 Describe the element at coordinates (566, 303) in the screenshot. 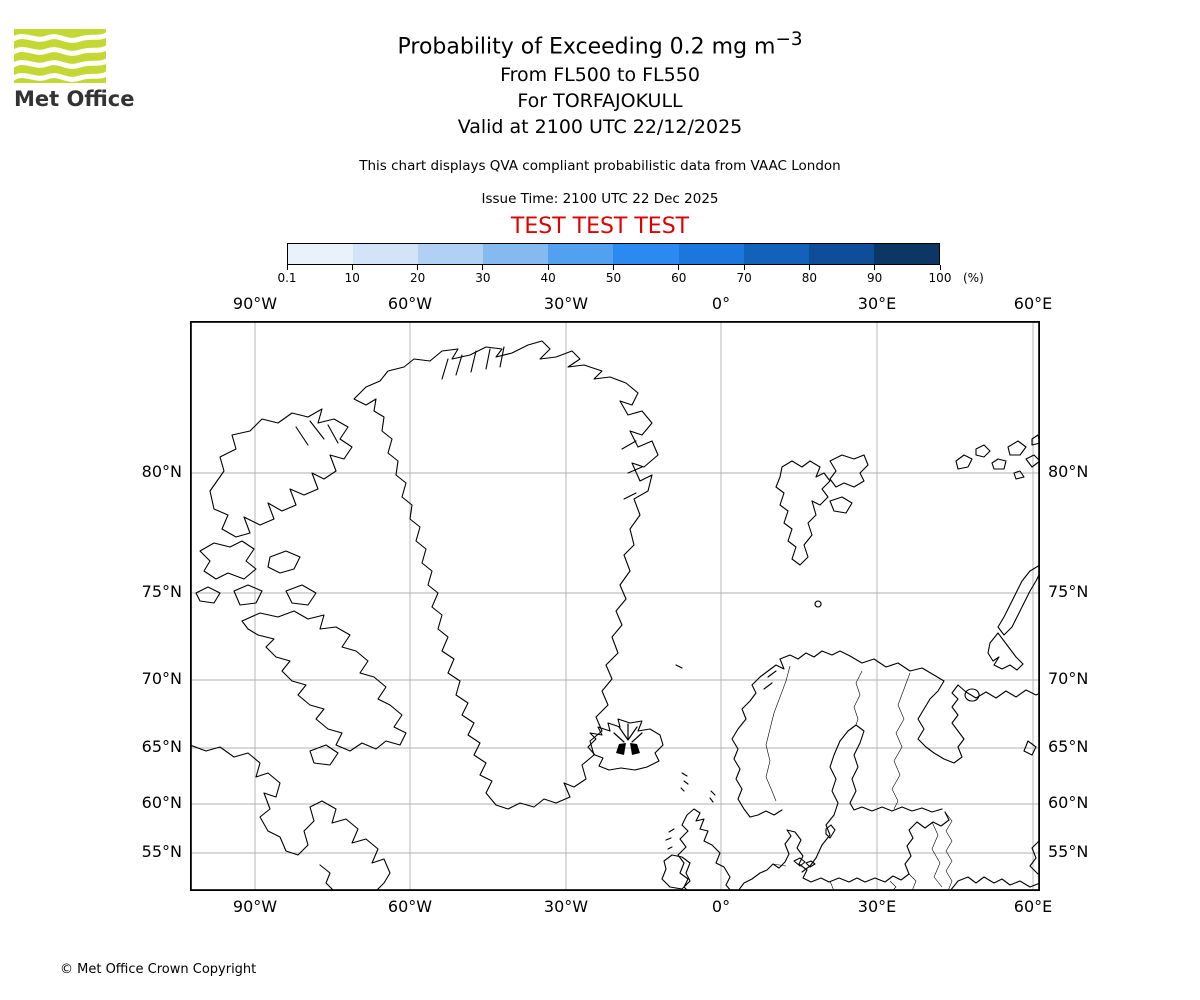

I see `lon-labels-top-item: 30°W` at that location.